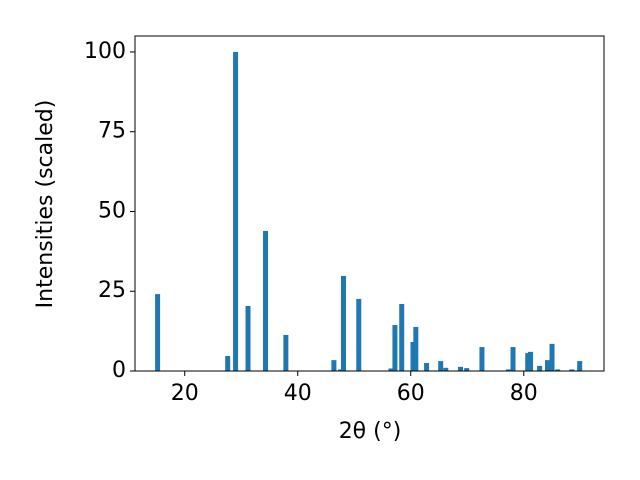  What do you see at coordinates (105, 51) in the screenshot?
I see `y-tick-label: 100` at bounding box center [105, 51].